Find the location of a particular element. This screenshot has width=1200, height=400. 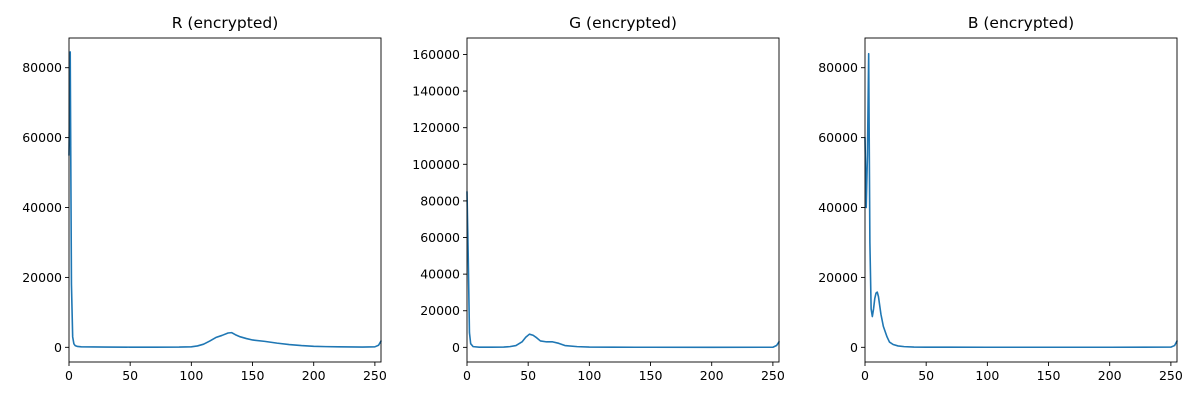

chart-title: R (encrypted) is located at coordinates (225, 23).